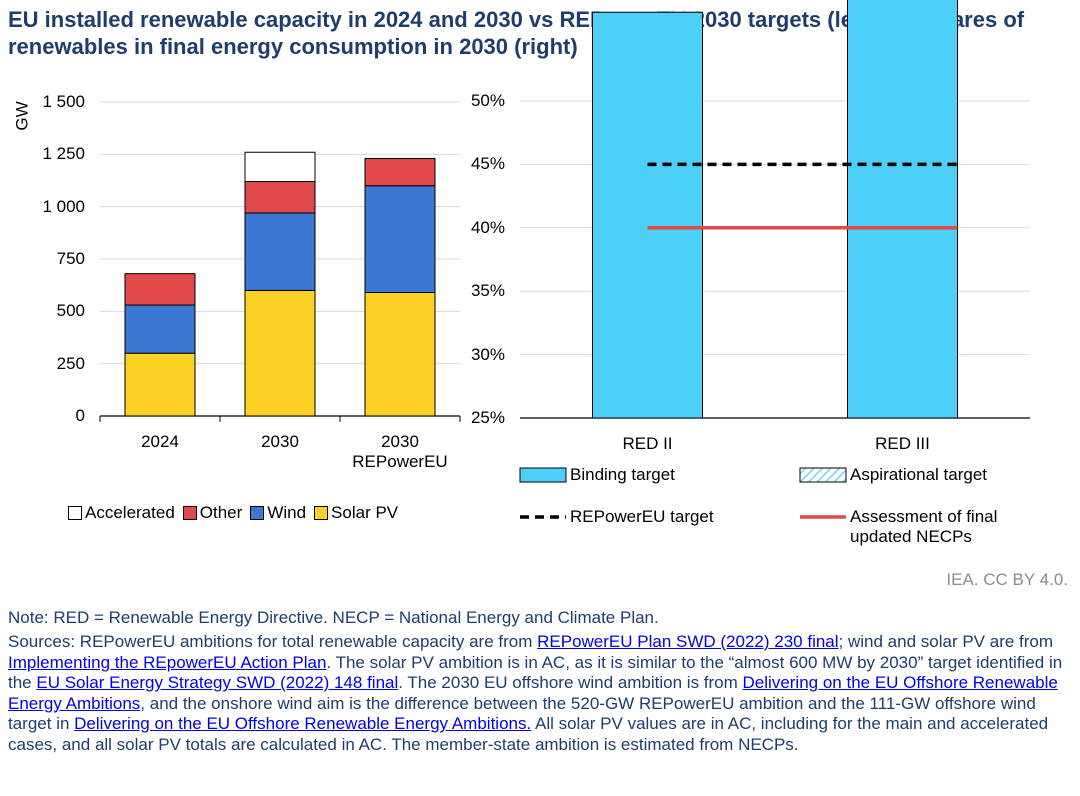 The width and height of the screenshot is (1080, 796). Describe the element at coordinates (63, 154) in the screenshot. I see `y-tick-label: 1 250` at that location.